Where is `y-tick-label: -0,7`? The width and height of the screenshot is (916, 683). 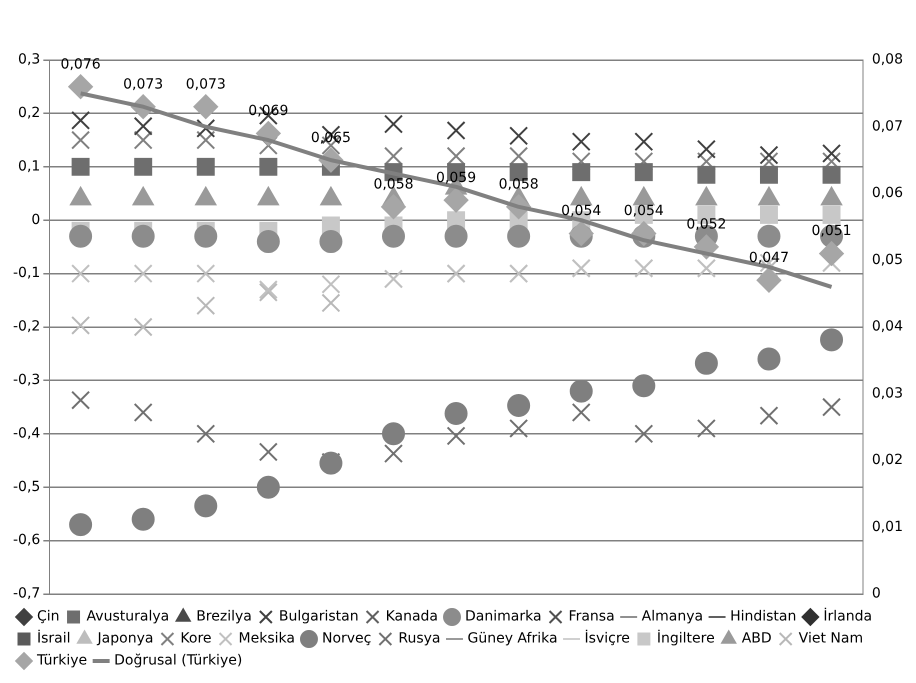 y-tick-label: -0,7 is located at coordinates (26, 594).